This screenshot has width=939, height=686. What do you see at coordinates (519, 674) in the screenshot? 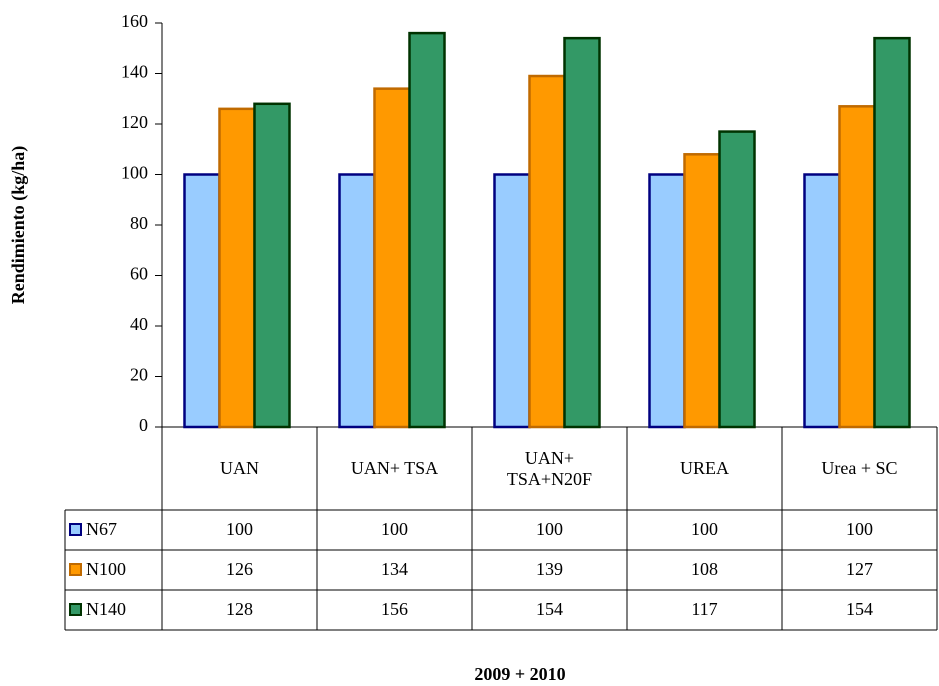
I see `x-axis-label: 2009 + 2010` at bounding box center [519, 674].